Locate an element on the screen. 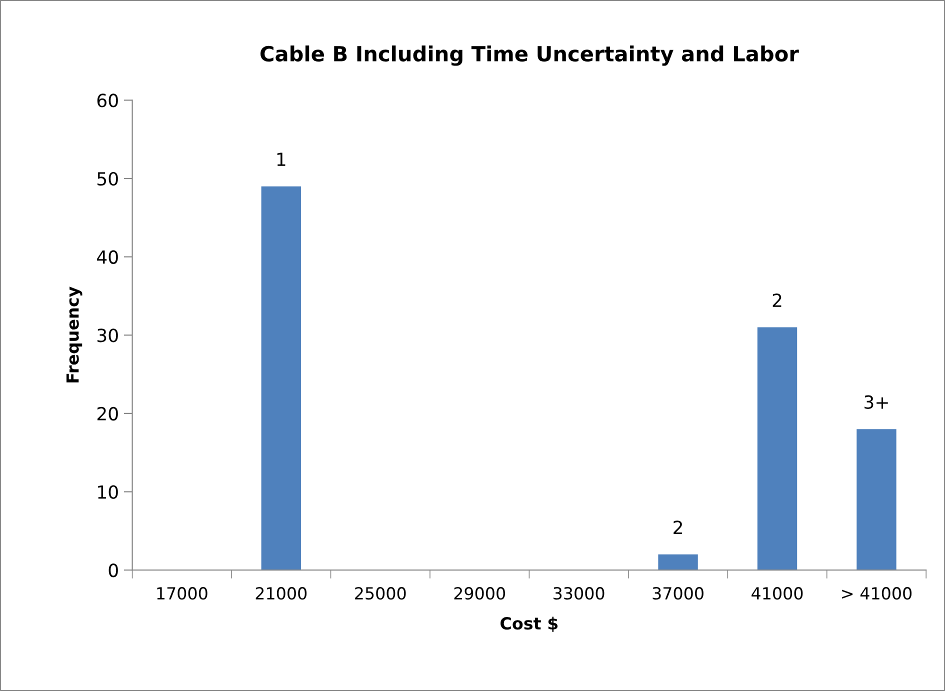 The height and width of the screenshot is (691, 945). x-tick-label: 33000 is located at coordinates (579, 593).